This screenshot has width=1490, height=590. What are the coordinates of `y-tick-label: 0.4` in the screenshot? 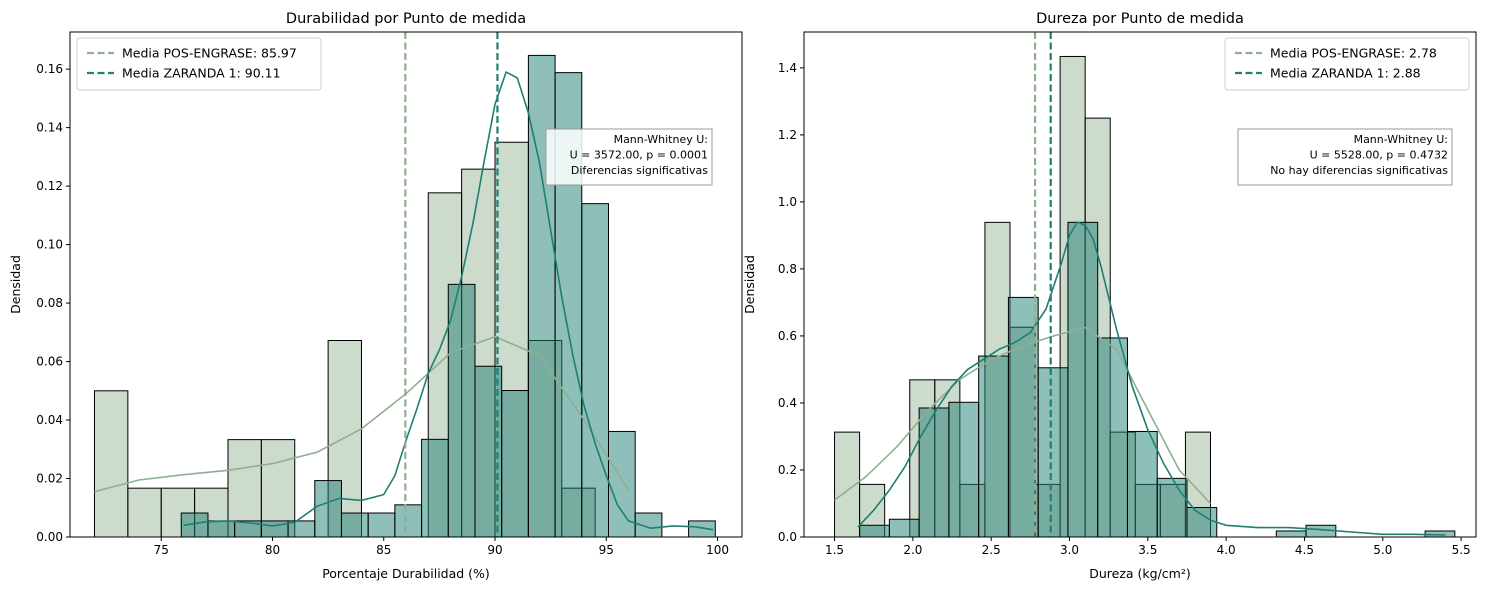 It's located at (787, 403).